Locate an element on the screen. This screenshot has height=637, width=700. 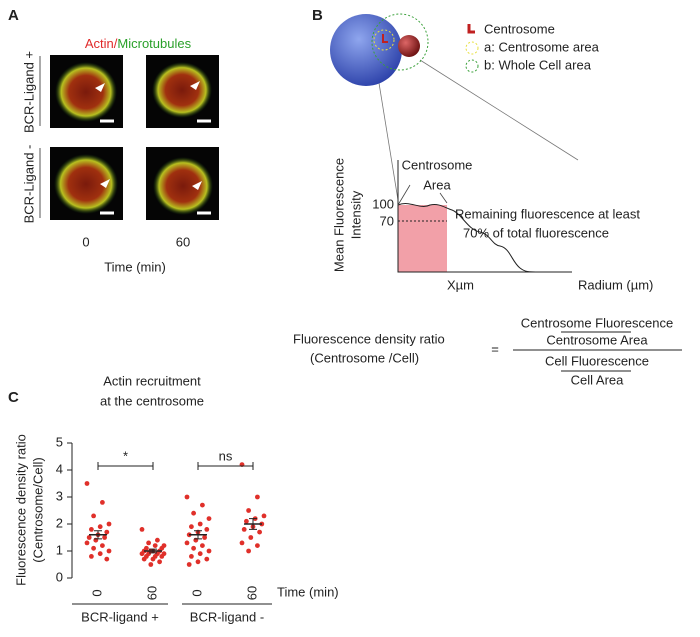
column-label: 0 is located at coordinates (85, 241).